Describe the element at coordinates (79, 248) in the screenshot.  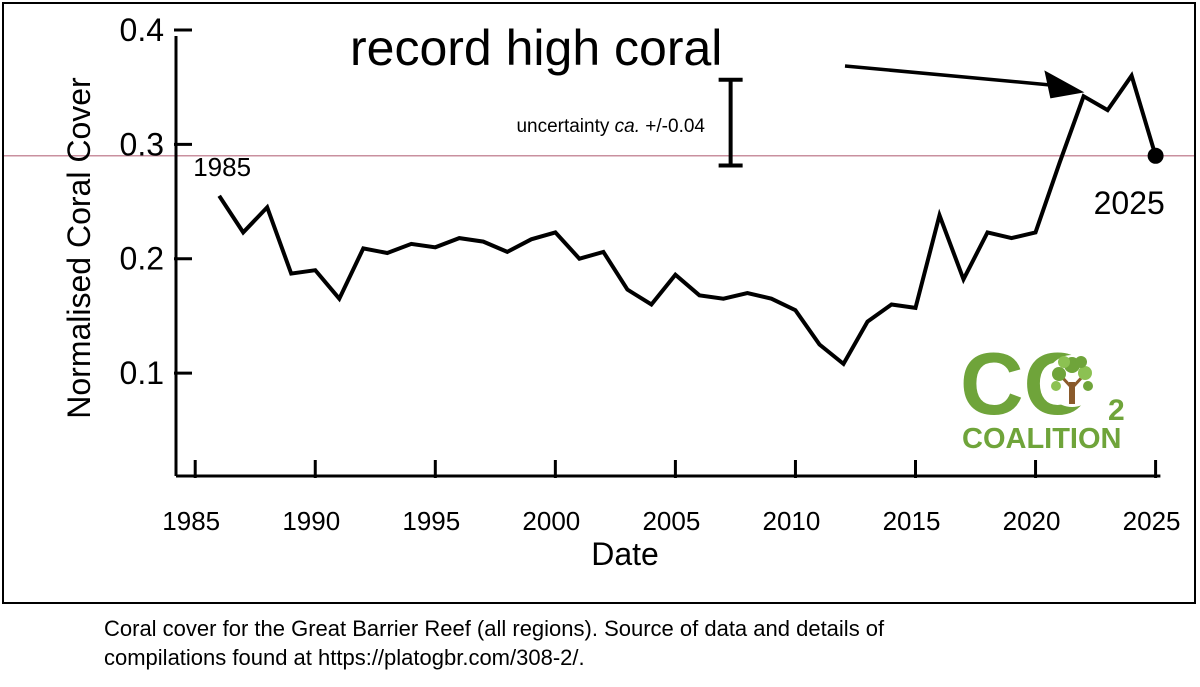
I see `y-axis-title: Normalised Coral Cover` at that location.